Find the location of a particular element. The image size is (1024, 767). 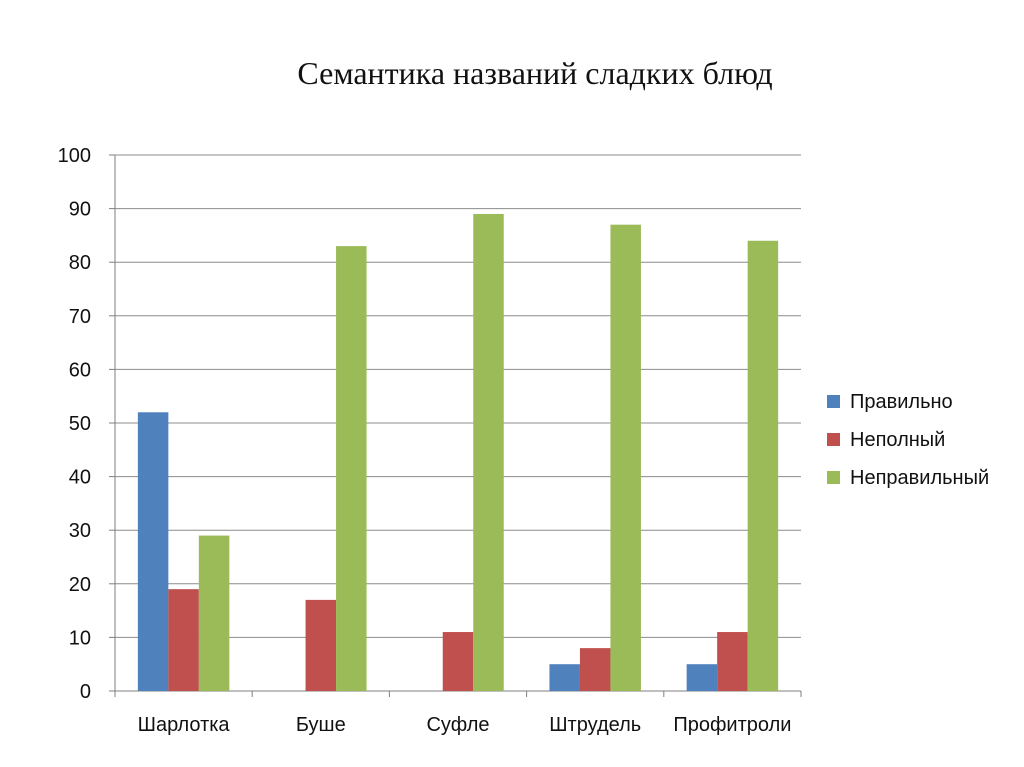

y-tick-label: 20 is located at coordinates (80, 585).